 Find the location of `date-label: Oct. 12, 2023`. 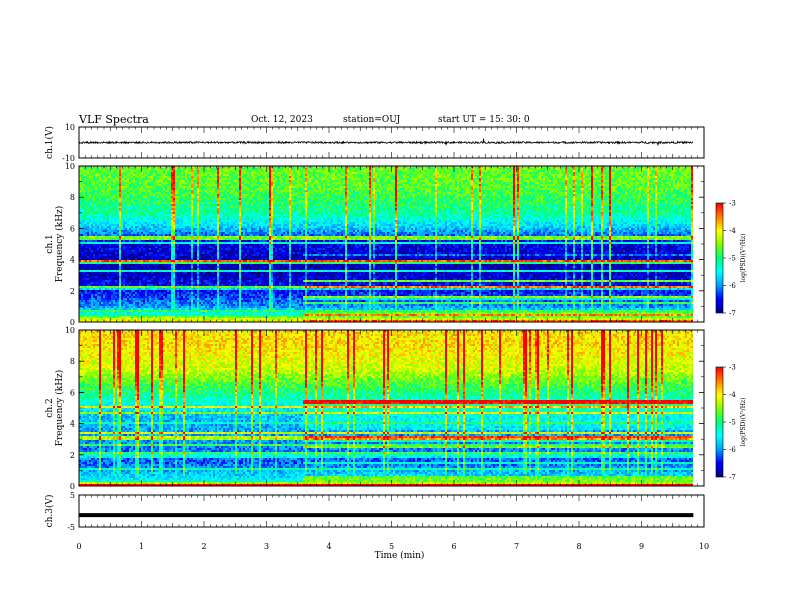

date-label: Oct. 12, 2023 is located at coordinates (282, 120).